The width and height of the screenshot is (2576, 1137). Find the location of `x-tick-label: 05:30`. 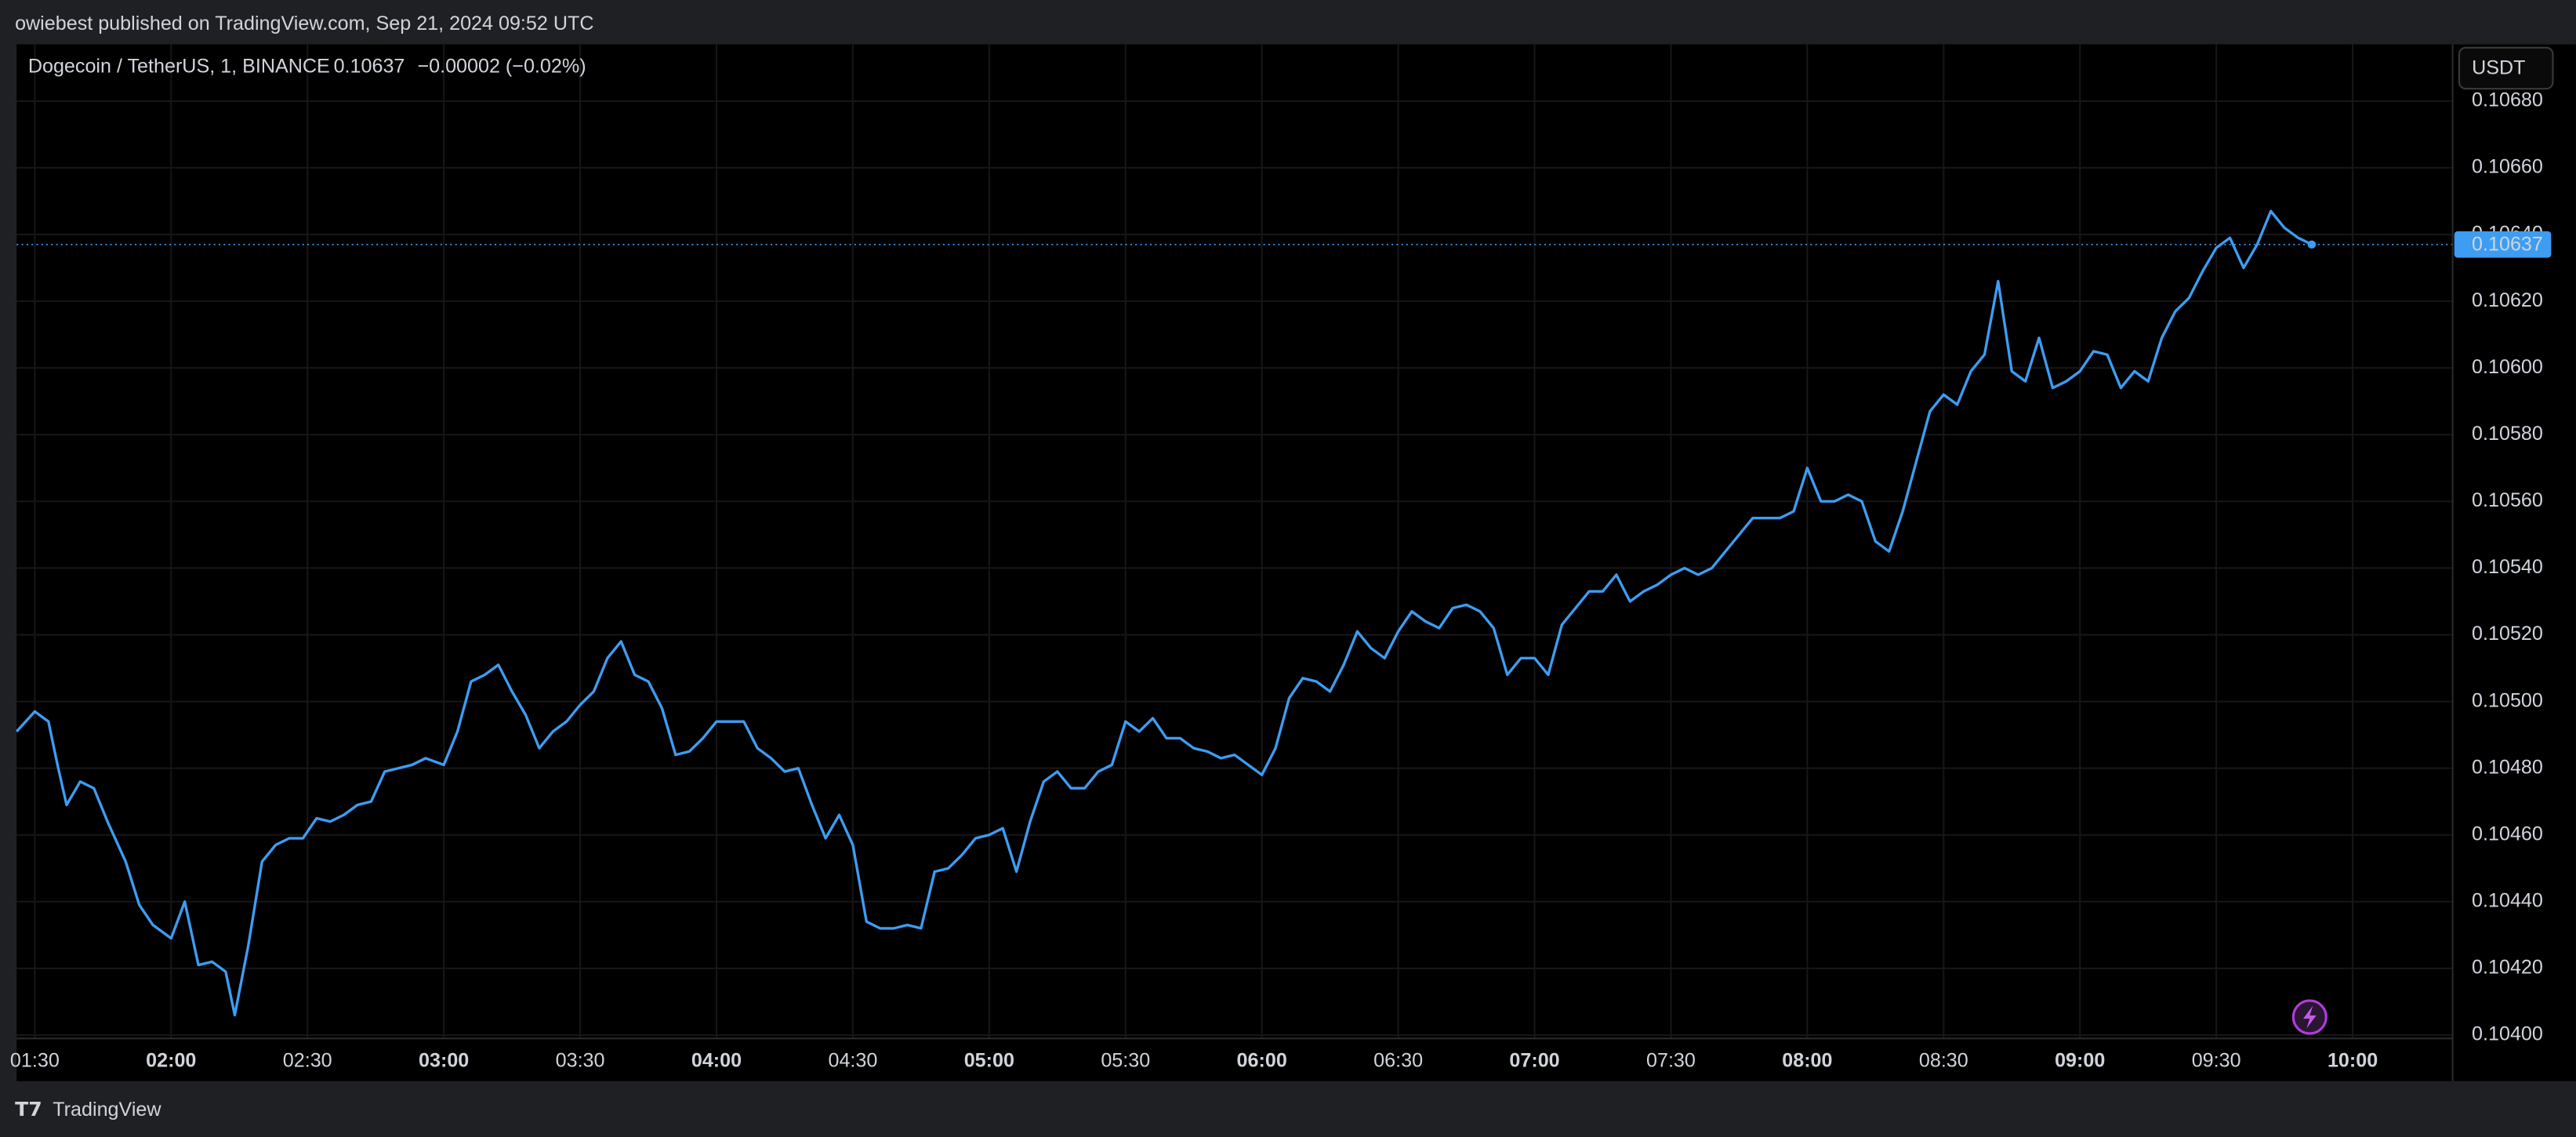

x-tick-label: 05:30 is located at coordinates (1125, 1060).